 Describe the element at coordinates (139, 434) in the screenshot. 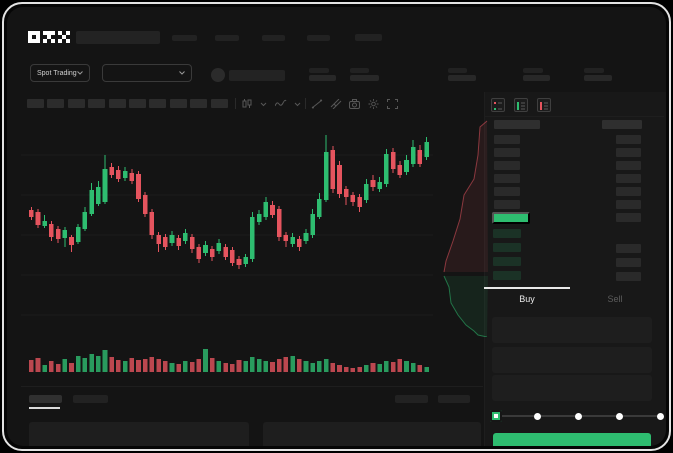

I see `orders-panel-placeholder` at that location.